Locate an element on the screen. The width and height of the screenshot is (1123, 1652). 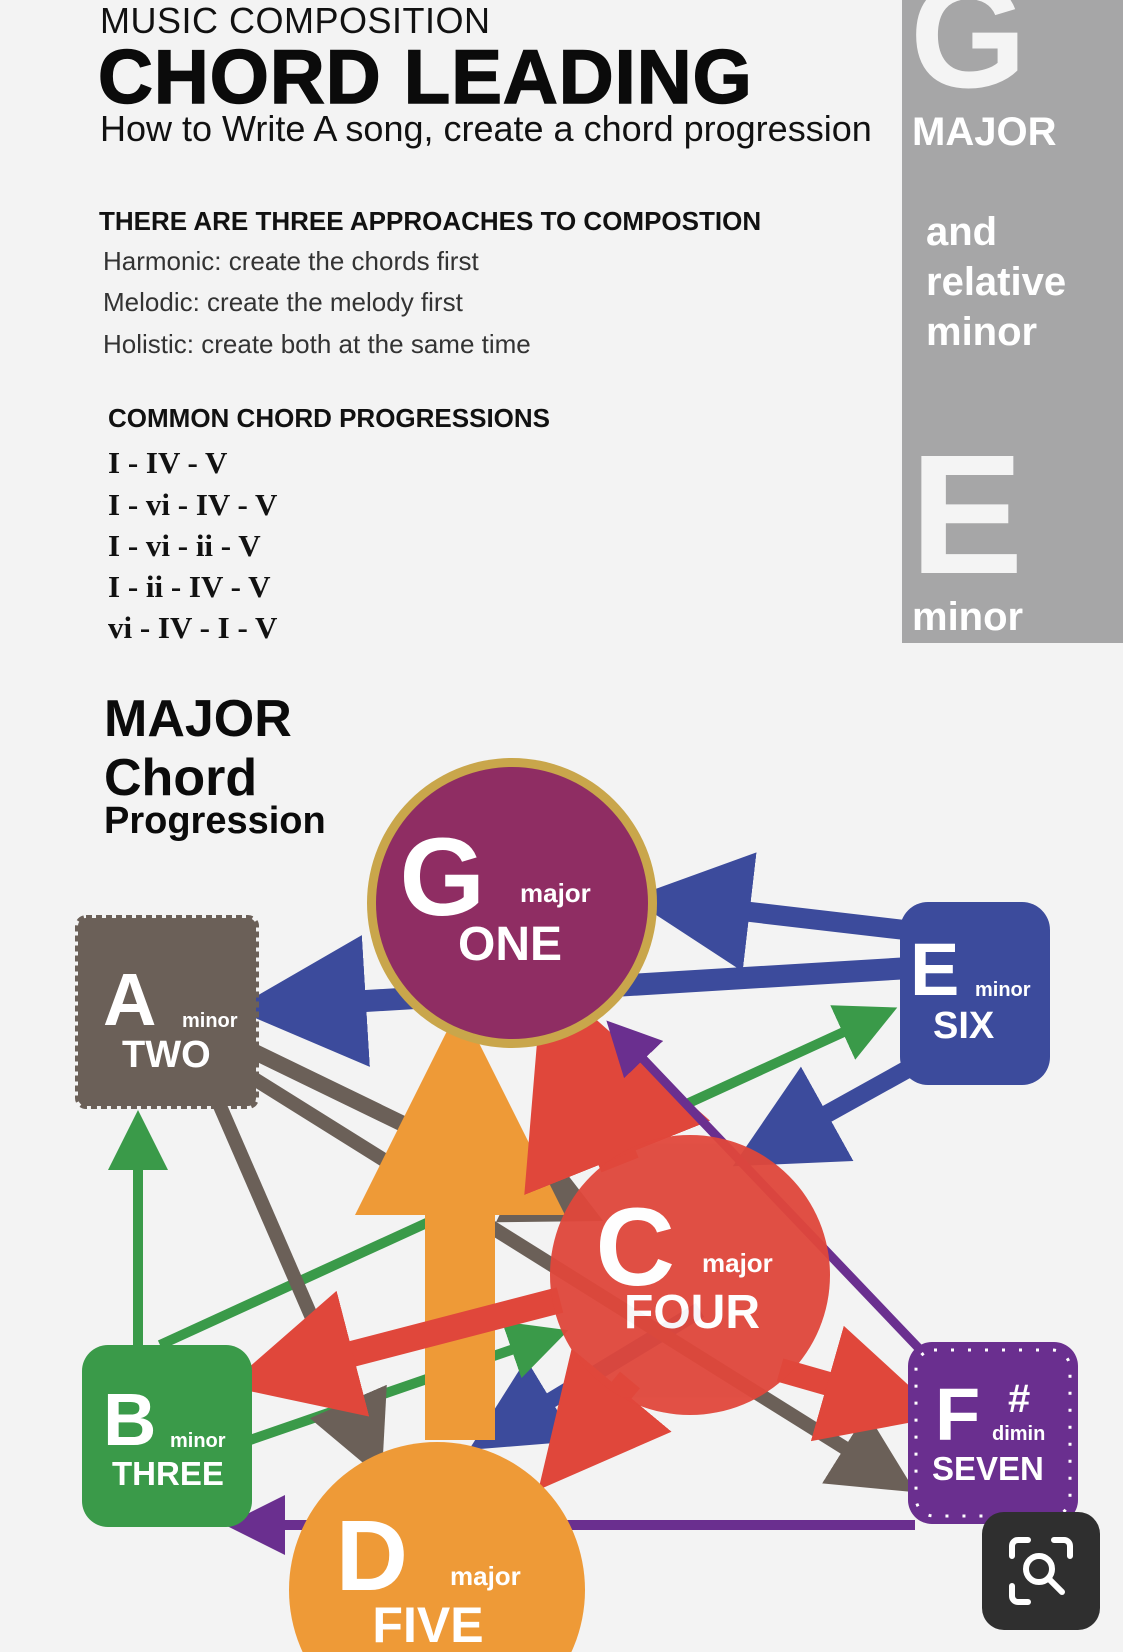
node-seven-degree: SEVEN is located at coordinates (988, 1468).